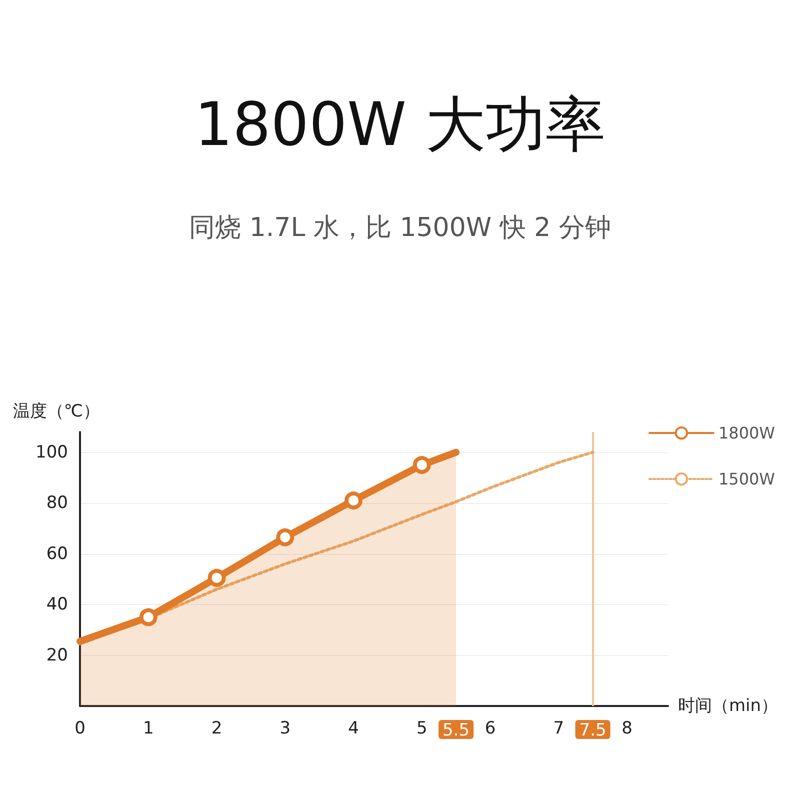 This screenshot has height=800, width=800. Describe the element at coordinates (57, 554) in the screenshot. I see `y-tick-label: 60` at that location.